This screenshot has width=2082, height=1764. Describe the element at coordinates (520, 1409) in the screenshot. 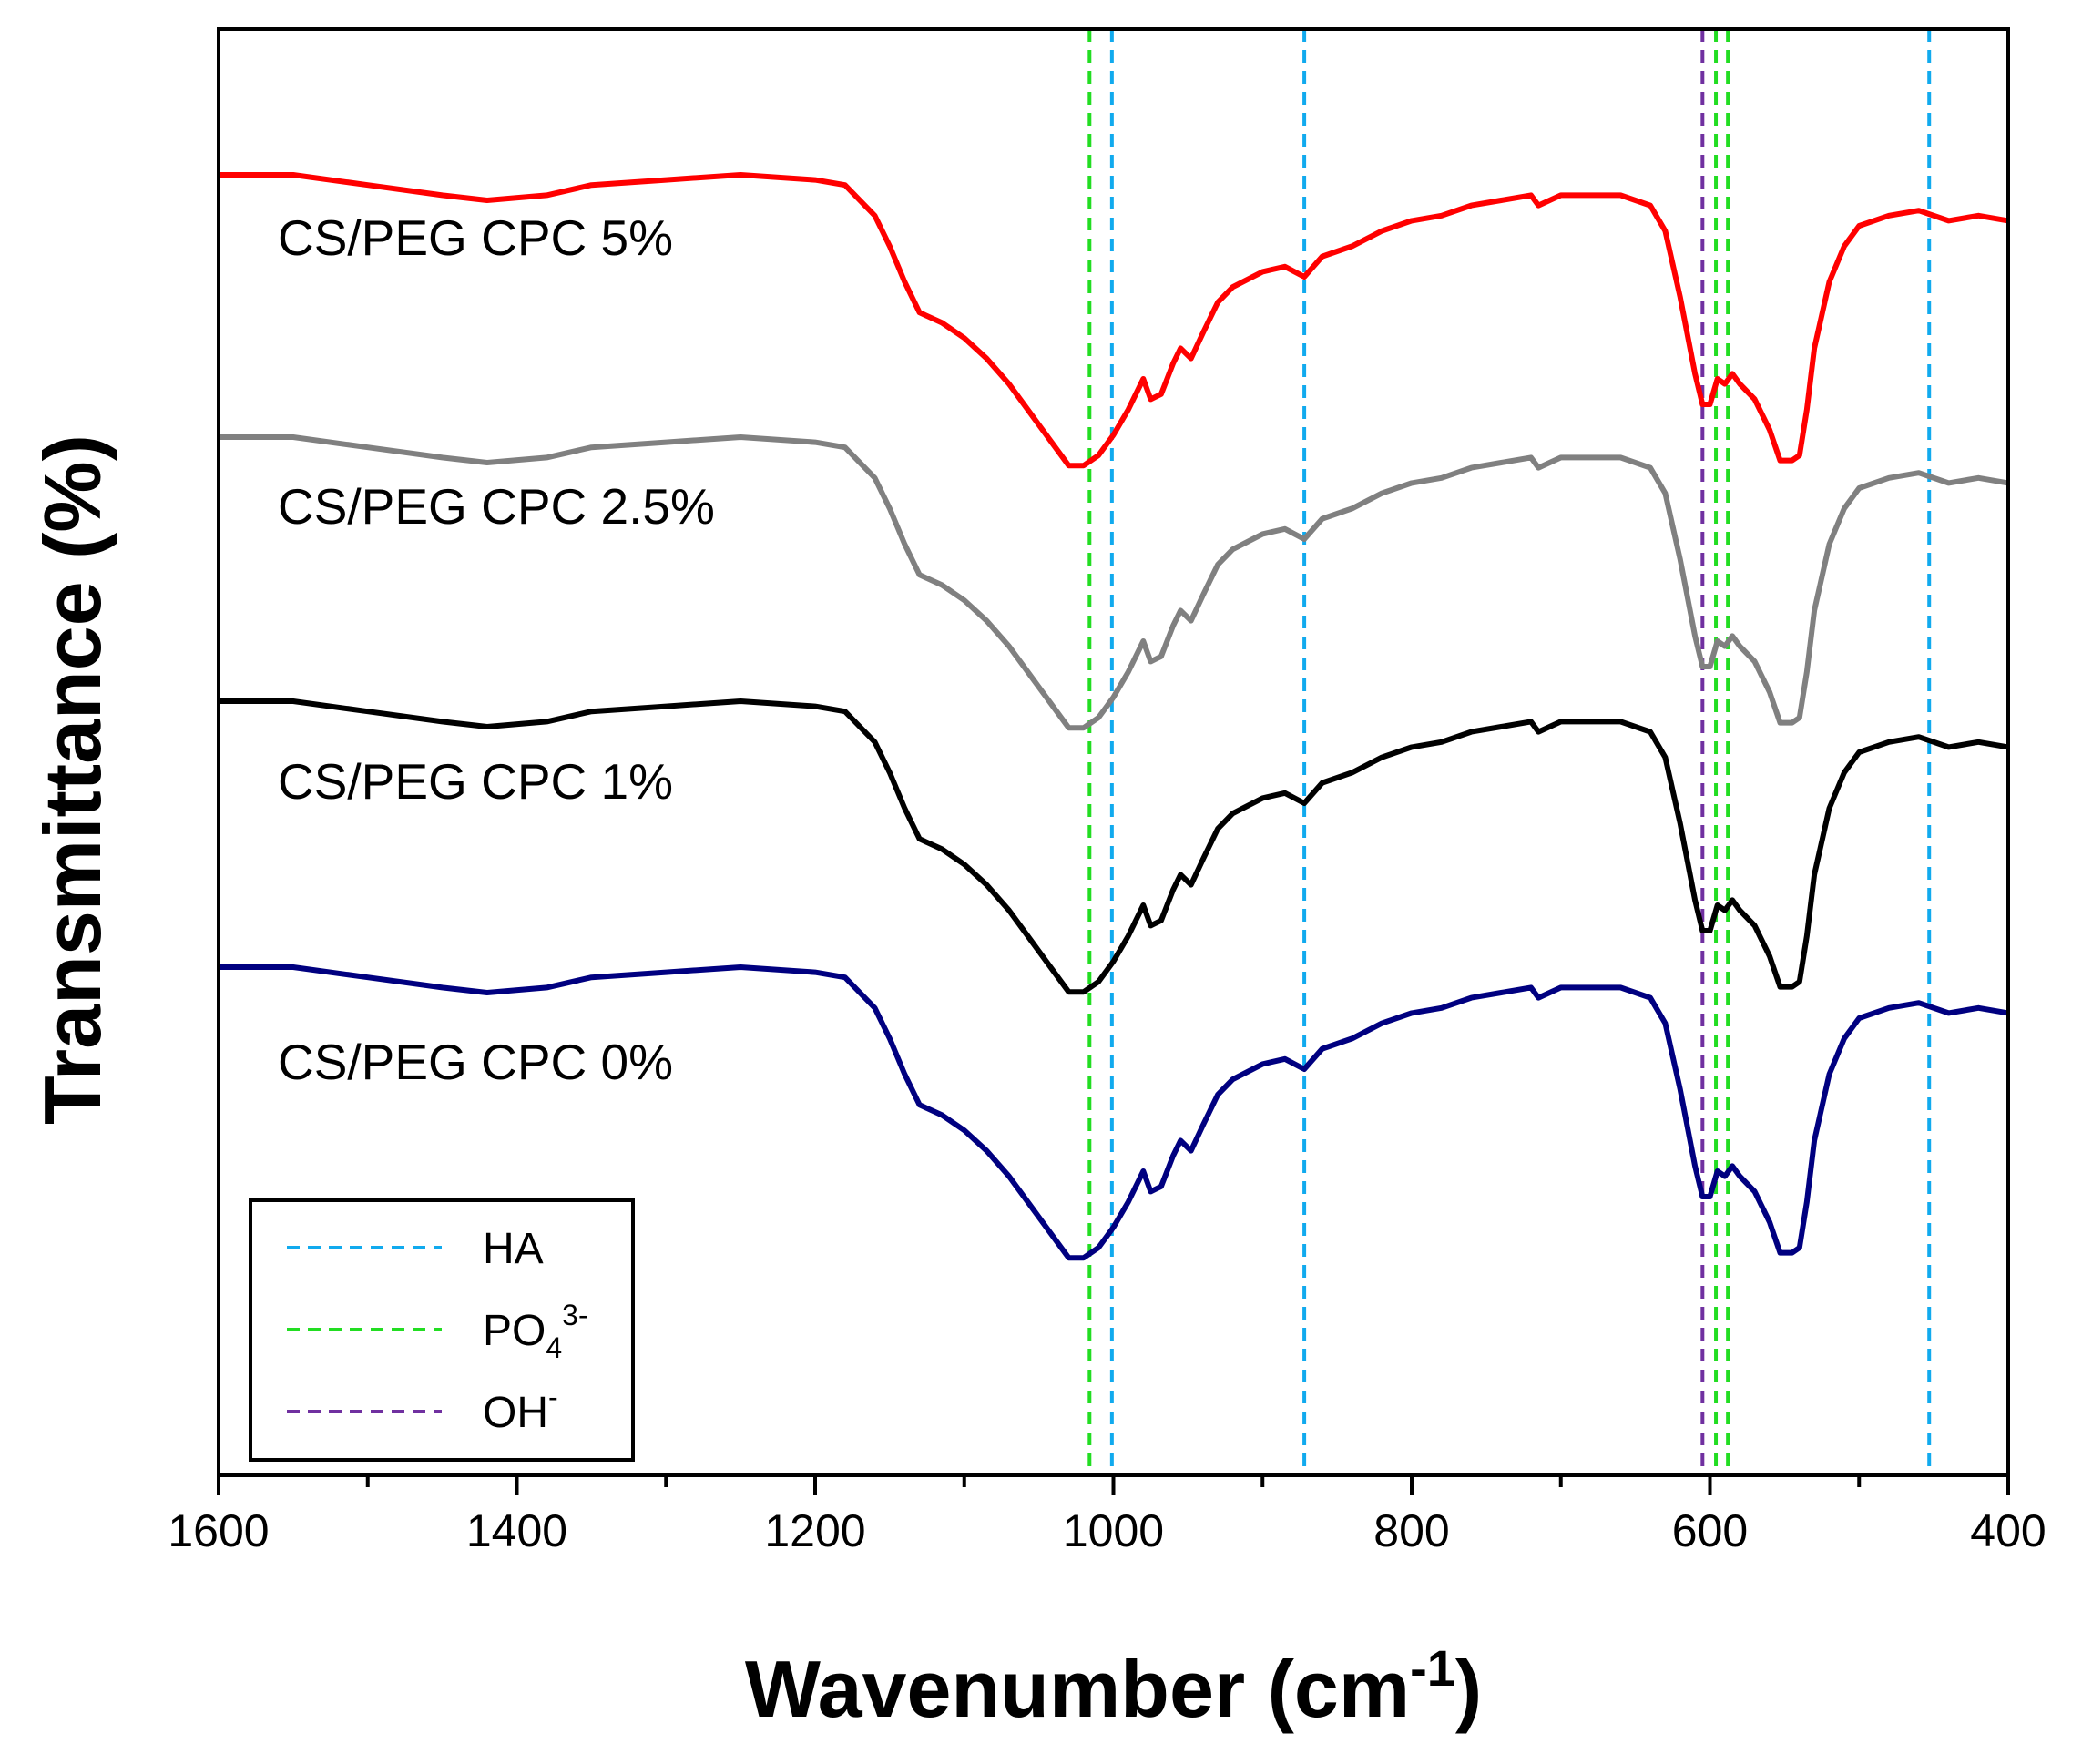

I see `legend-label-oh: OH-` at that location.